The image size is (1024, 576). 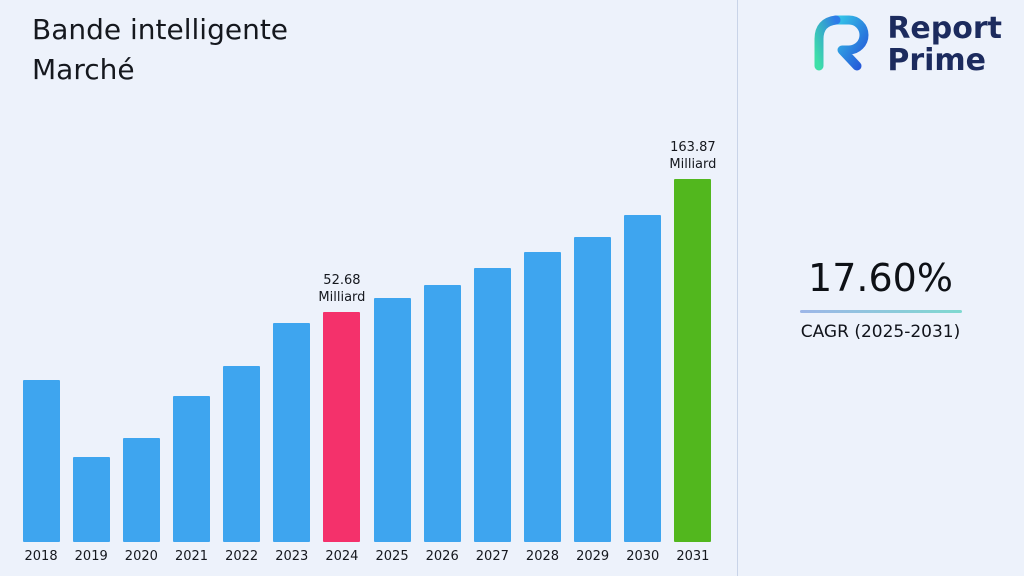 What do you see at coordinates (242, 454) in the screenshot?
I see `bar-2022` at bounding box center [242, 454].